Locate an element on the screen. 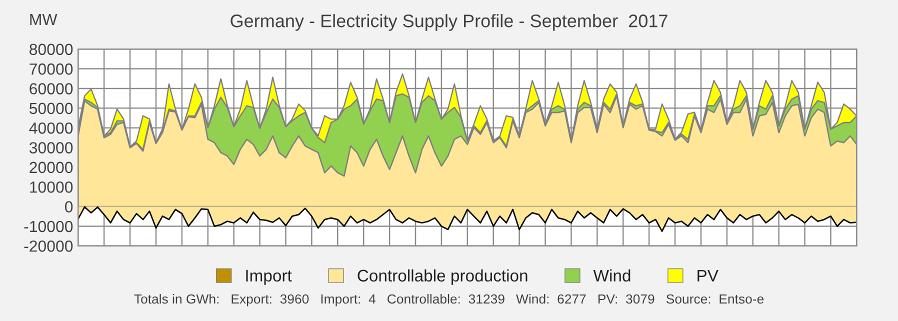  y-tick-label: 20000 is located at coordinates (51, 168).